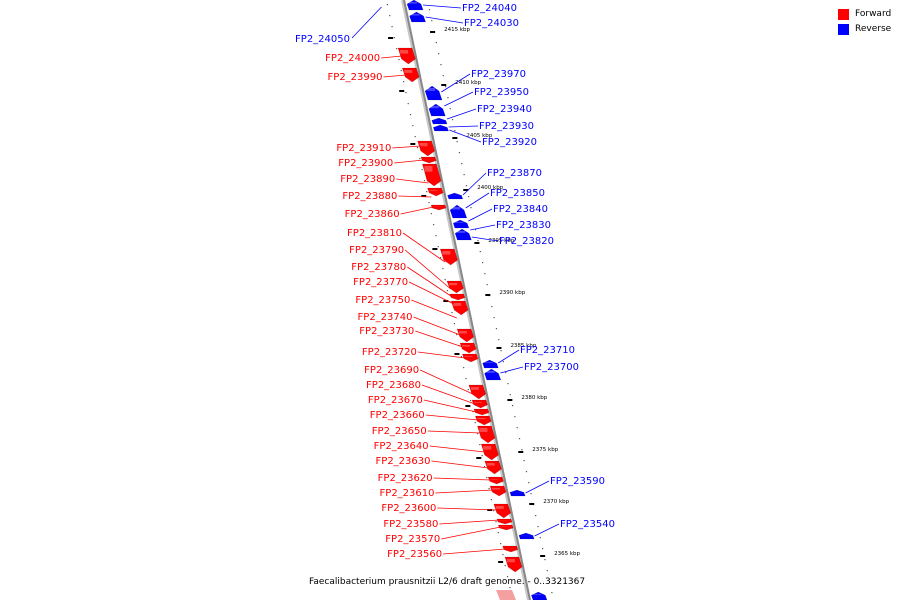  What do you see at coordinates (517, 193) in the screenshot?
I see `gene-label-reverse: FP2_23850` at bounding box center [517, 193].